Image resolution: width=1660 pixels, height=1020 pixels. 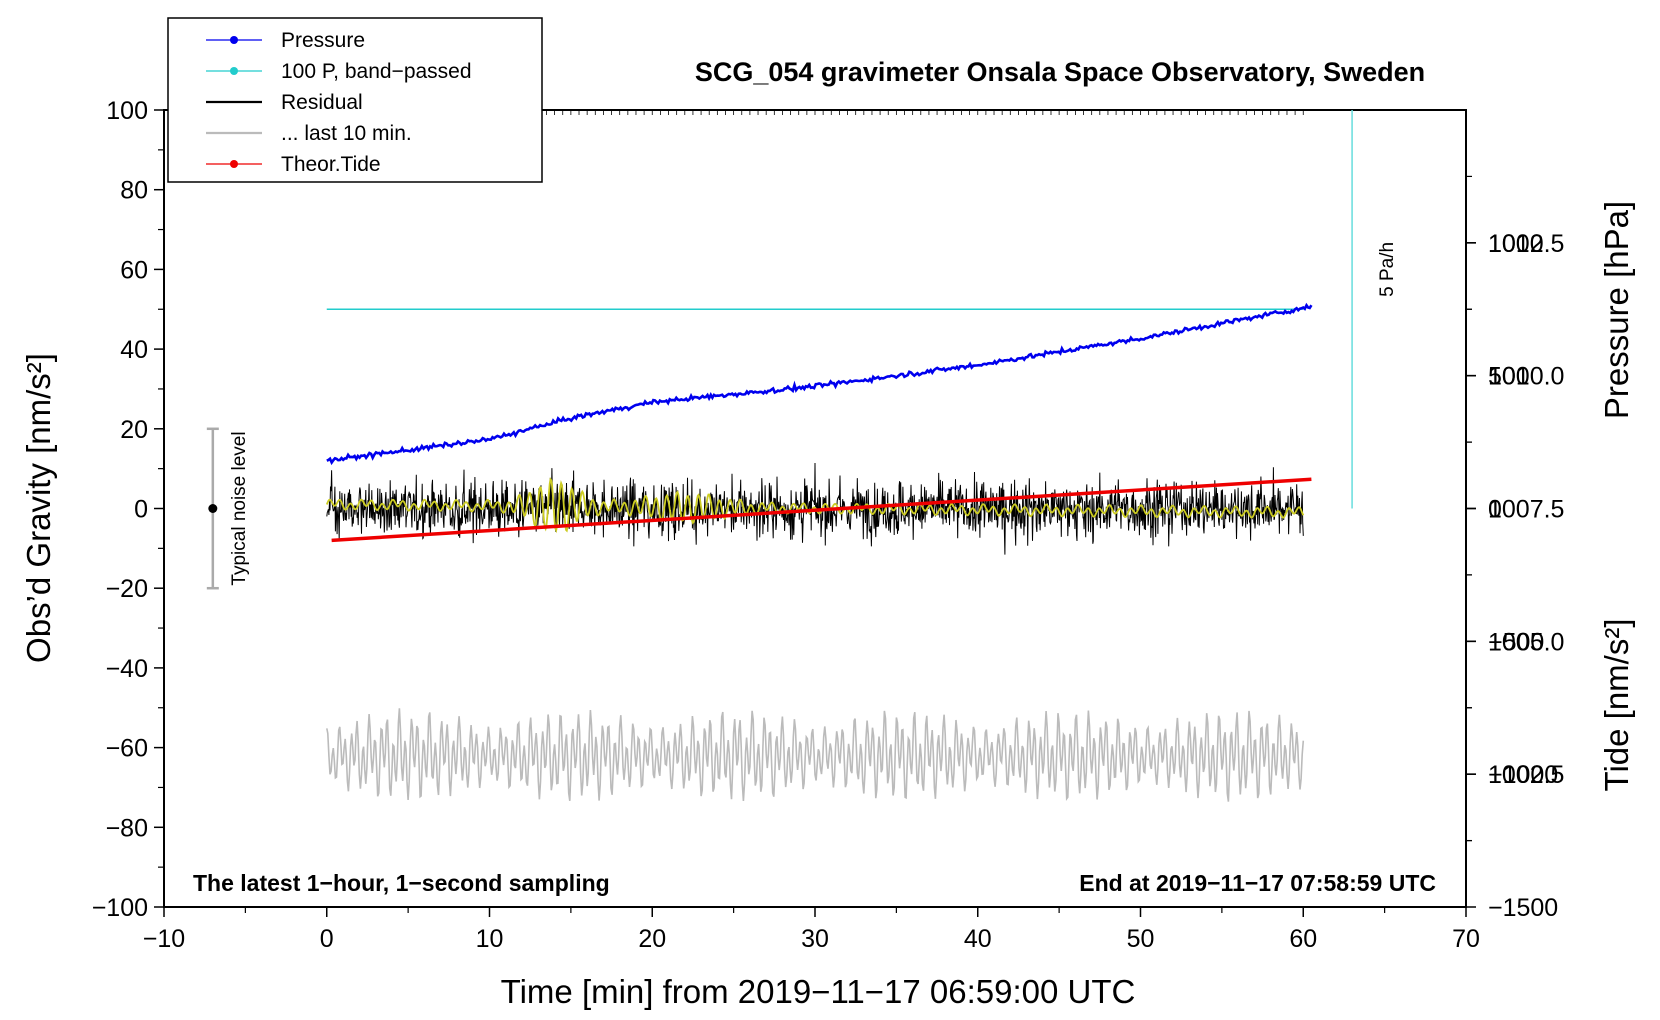 I want to click on y-tick-label: −20, so click(x=127, y=589).